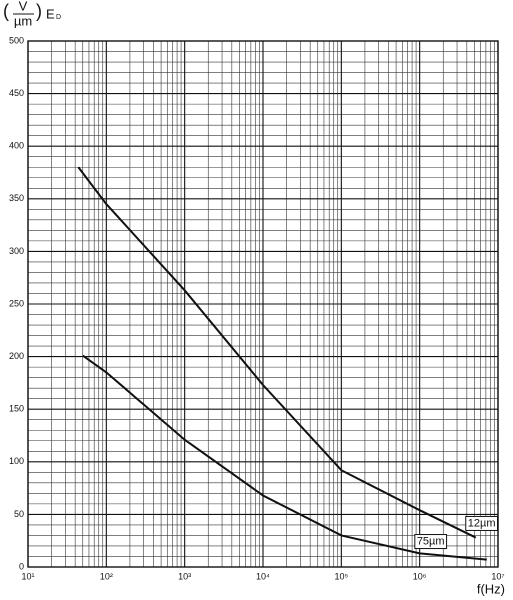 Image resolution: width=513 pixels, height=600 pixels. What do you see at coordinates (16, 251) in the screenshot?
I see `y-tick-label: 300` at bounding box center [16, 251].